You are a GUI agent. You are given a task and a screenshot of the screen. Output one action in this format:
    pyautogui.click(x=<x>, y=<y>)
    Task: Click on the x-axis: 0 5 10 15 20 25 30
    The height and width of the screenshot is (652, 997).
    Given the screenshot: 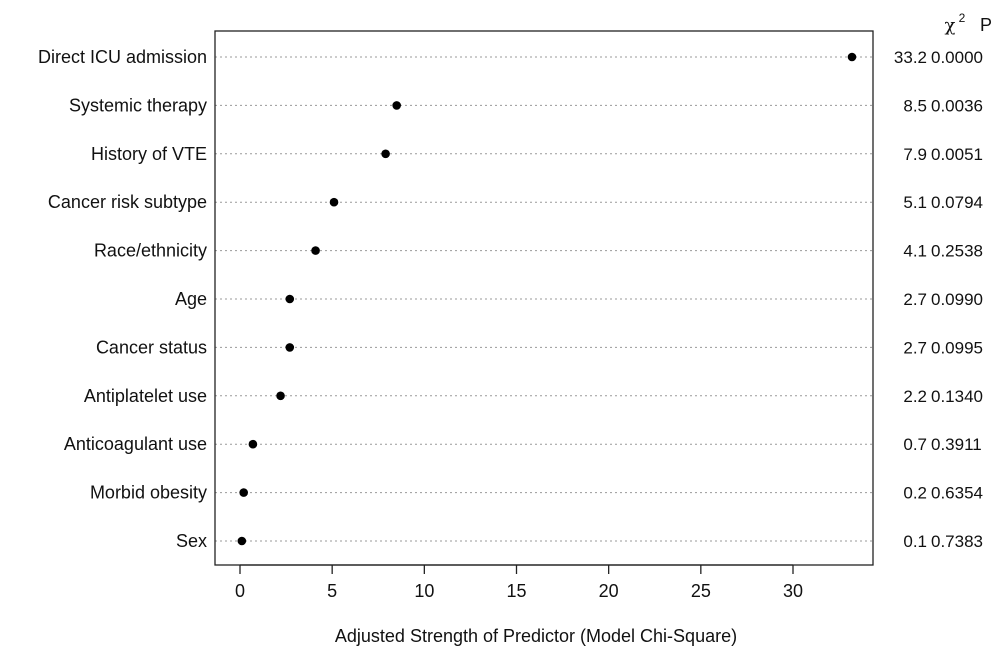 What is the action you would take?
    pyautogui.click(x=519, y=582)
    